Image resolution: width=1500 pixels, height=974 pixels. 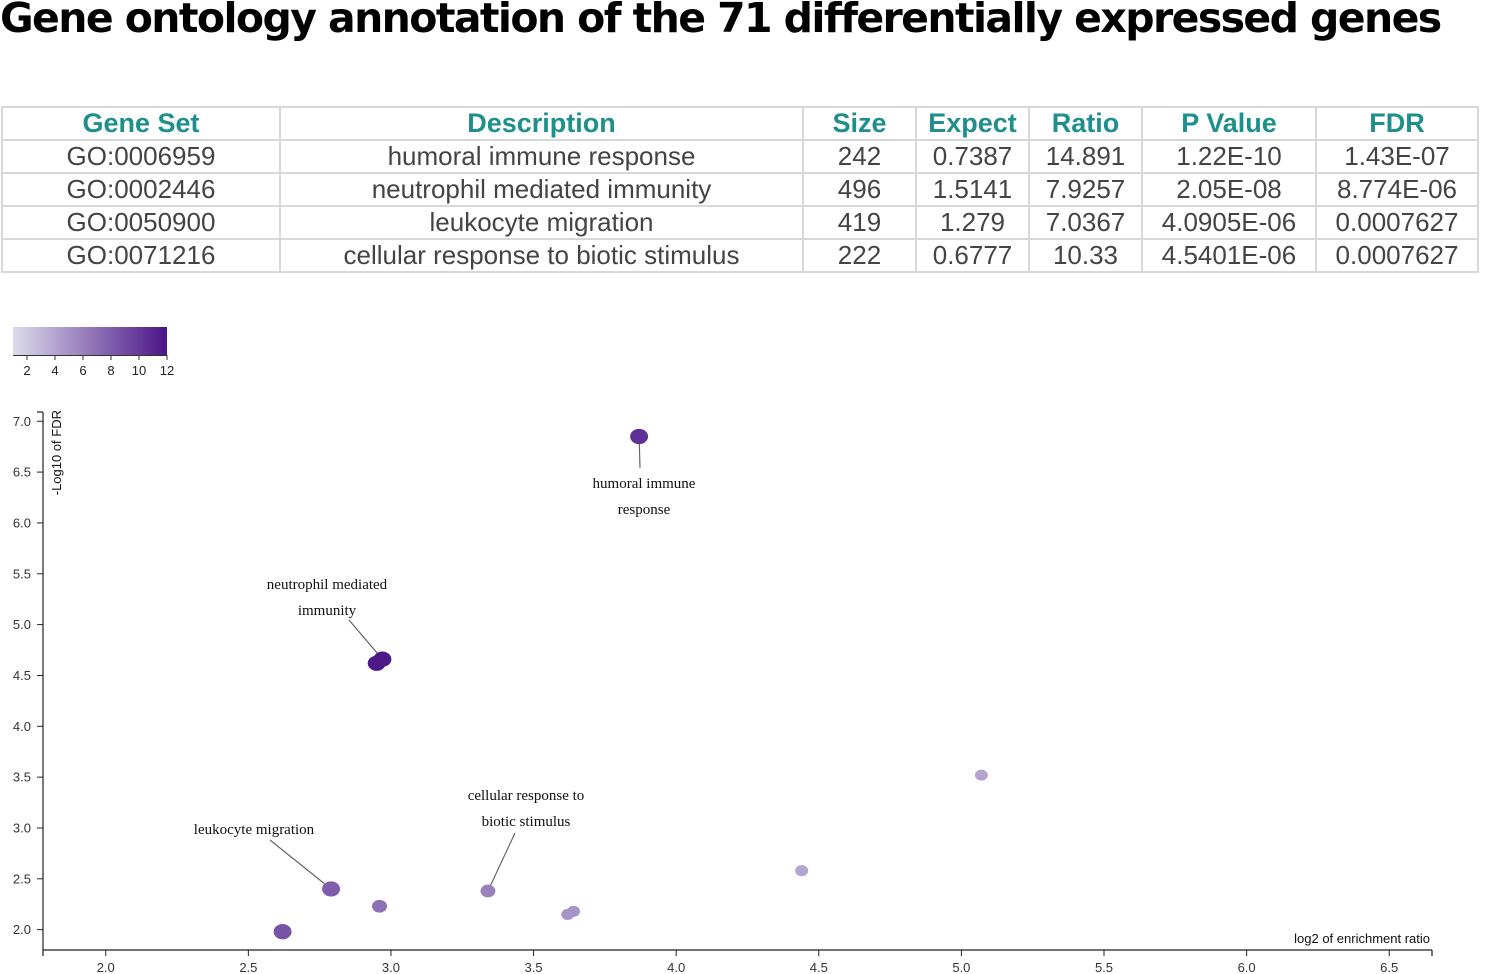 I want to click on y-tick-label: 7.0, so click(x=22, y=421).